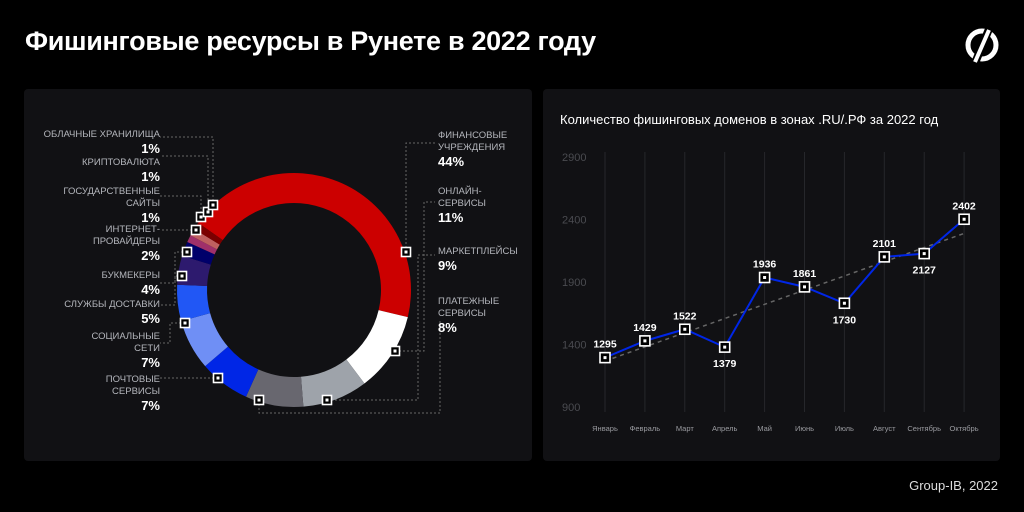  What do you see at coordinates (925, 271) in the screenshot?
I see `data-label: 2127` at bounding box center [925, 271].